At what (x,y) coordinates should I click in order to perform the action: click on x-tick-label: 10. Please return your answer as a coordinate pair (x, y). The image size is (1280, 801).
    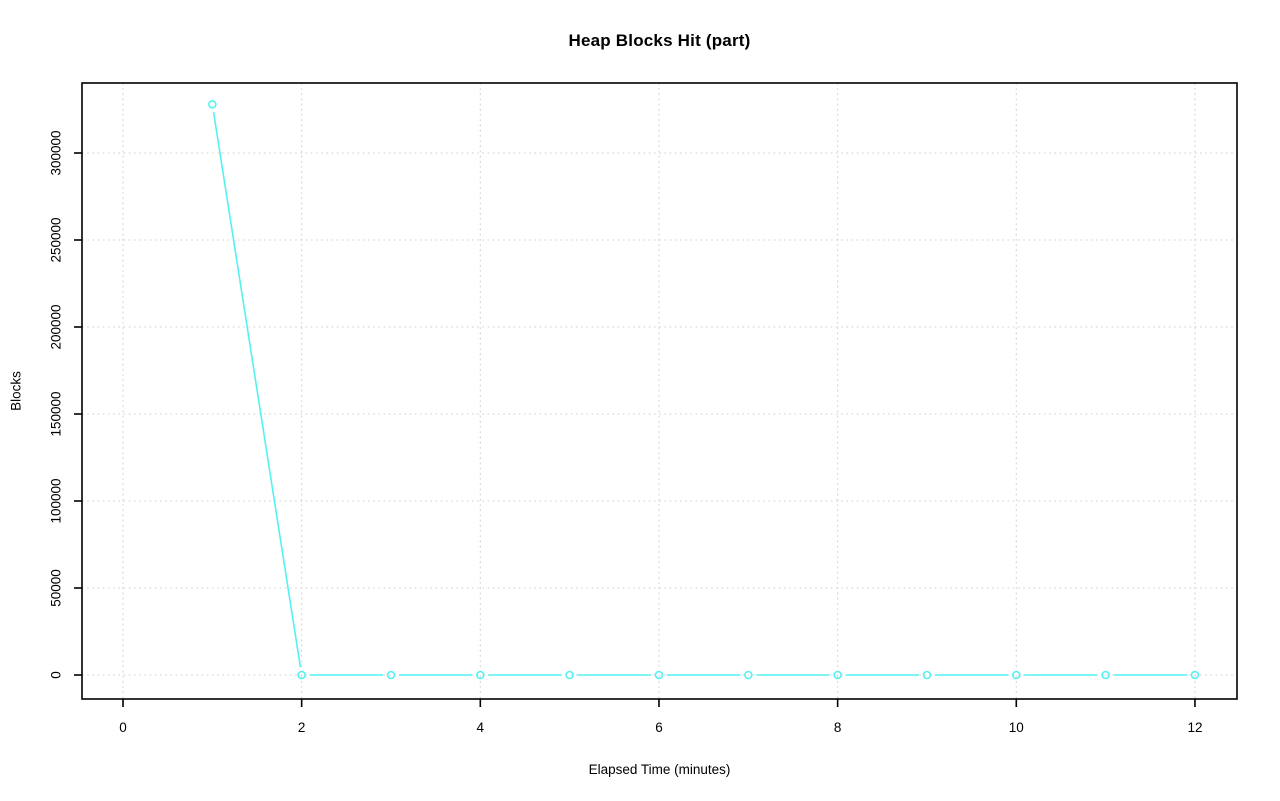
    Looking at the image, I should click on (1016, 727).